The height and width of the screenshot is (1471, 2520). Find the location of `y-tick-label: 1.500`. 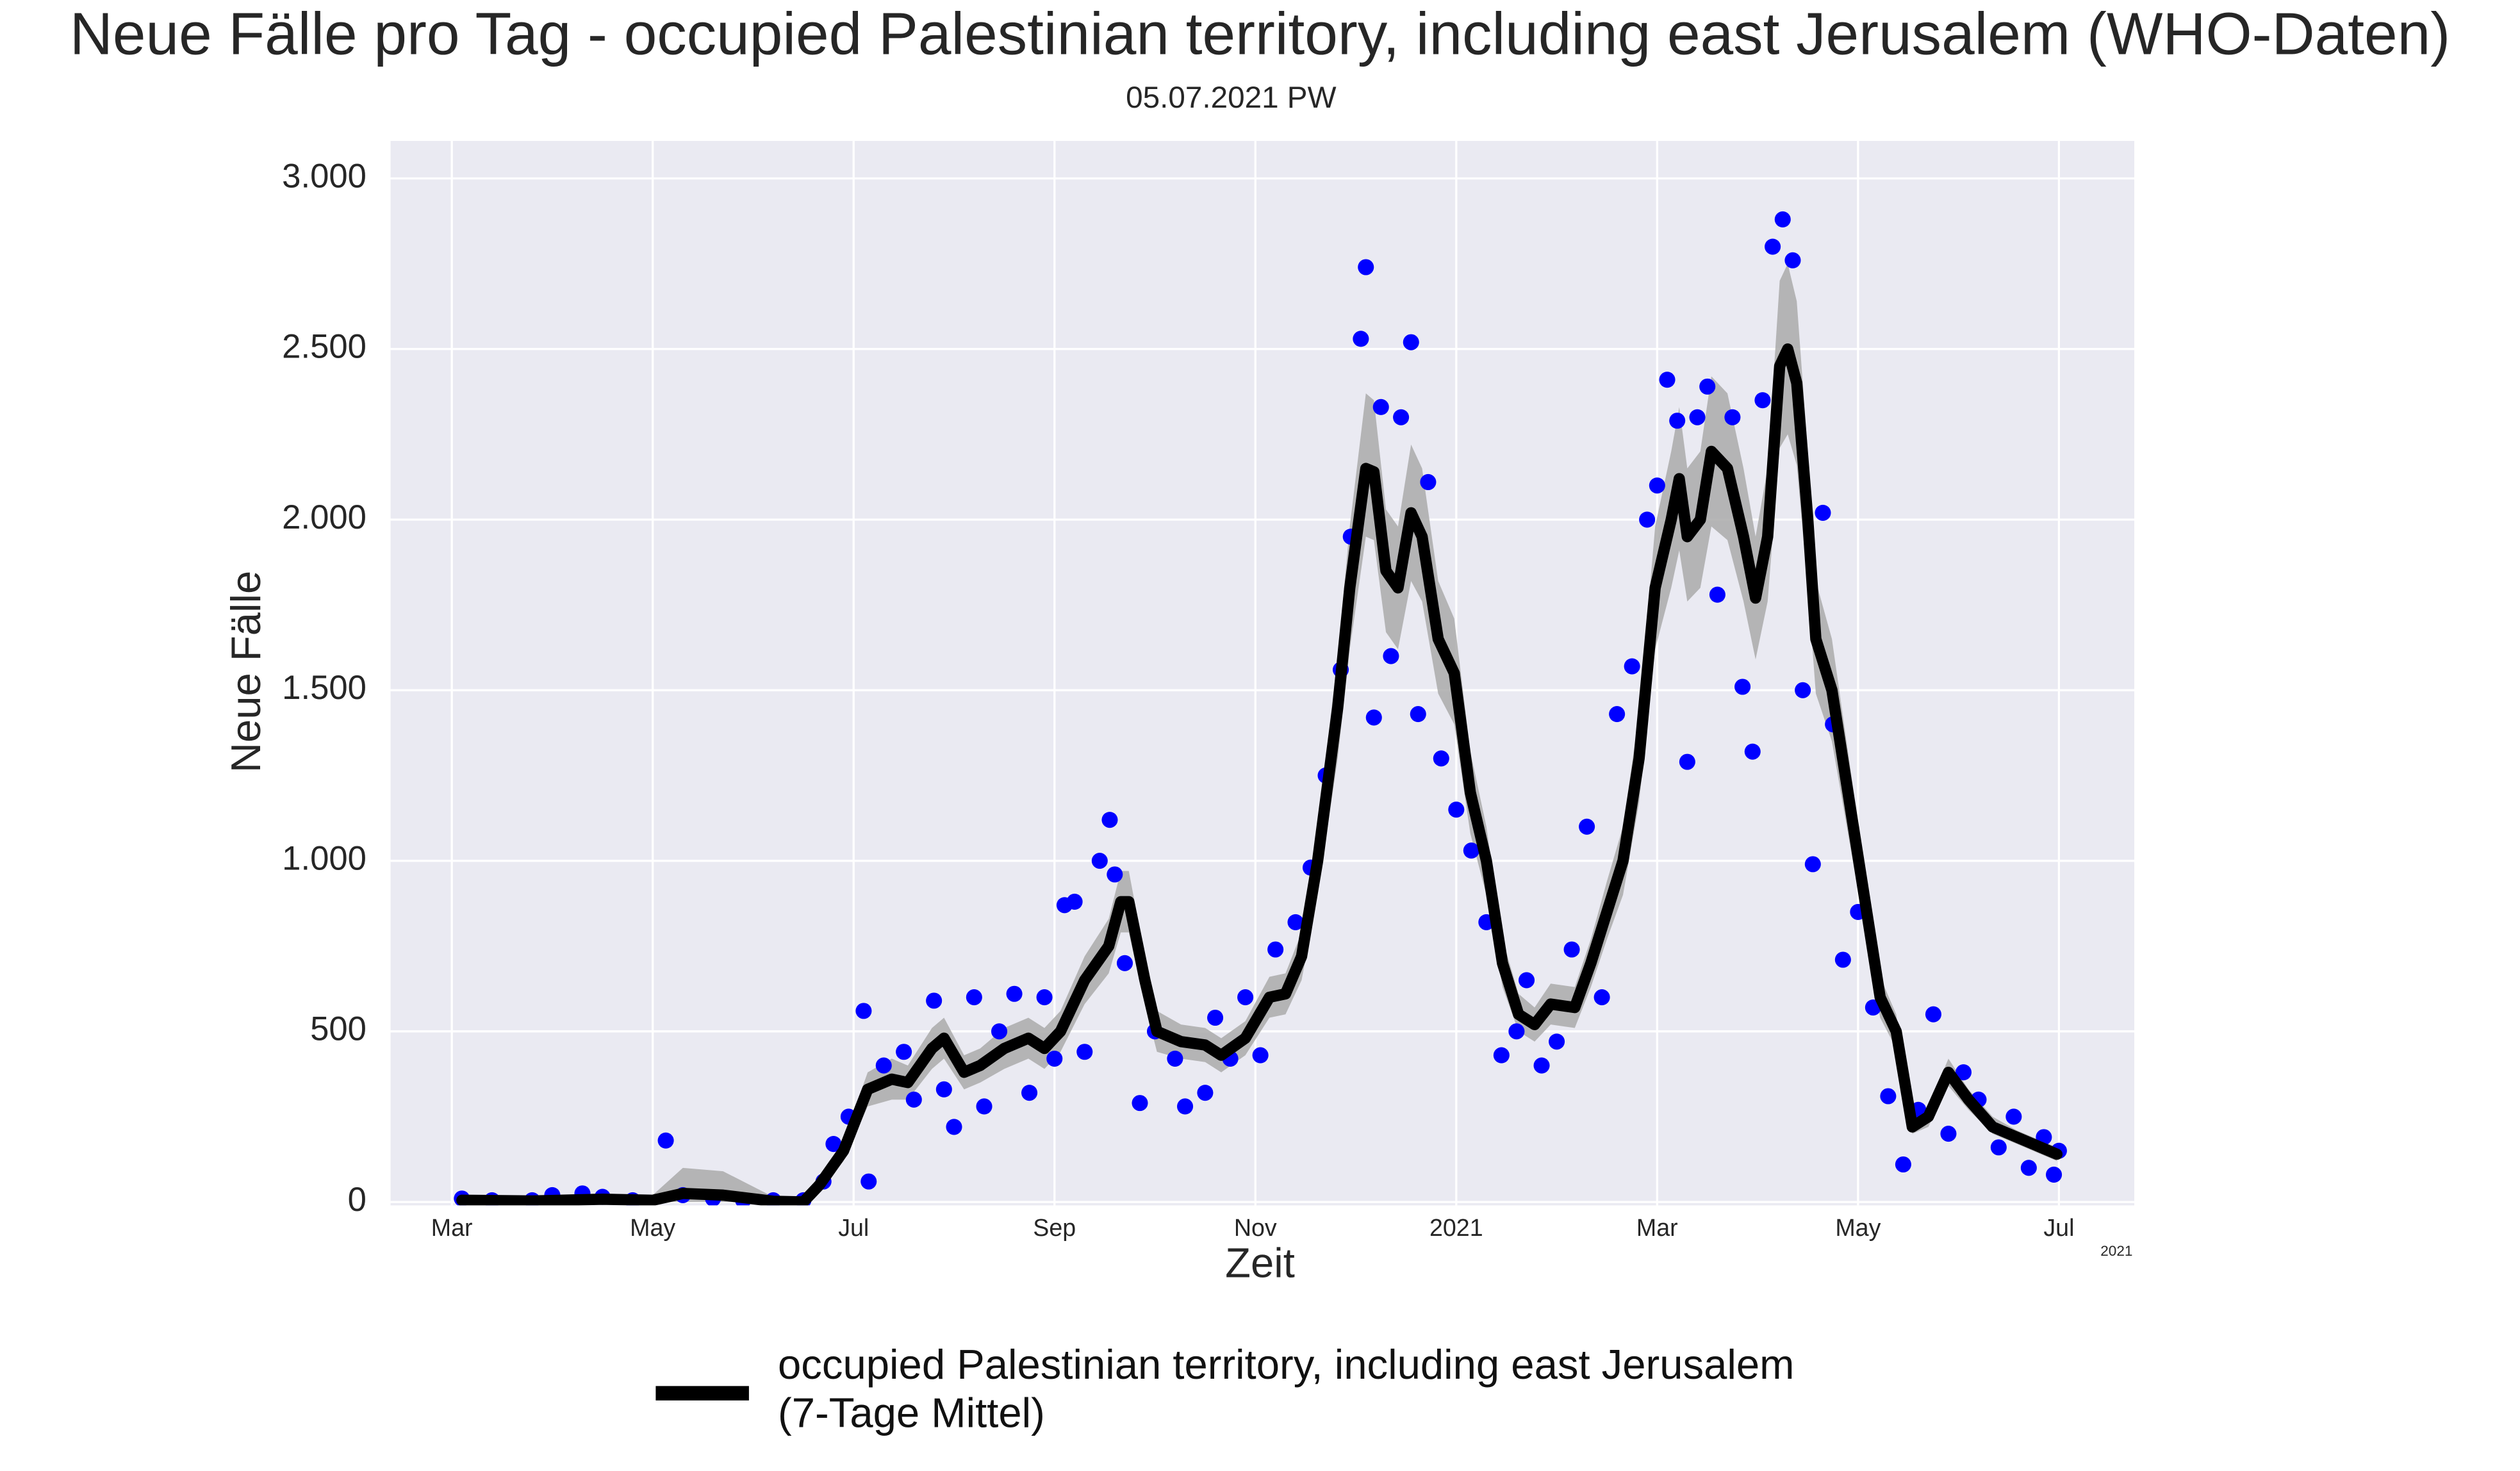

y-tick-label: 1.500 is located at coordinates (324, 688).